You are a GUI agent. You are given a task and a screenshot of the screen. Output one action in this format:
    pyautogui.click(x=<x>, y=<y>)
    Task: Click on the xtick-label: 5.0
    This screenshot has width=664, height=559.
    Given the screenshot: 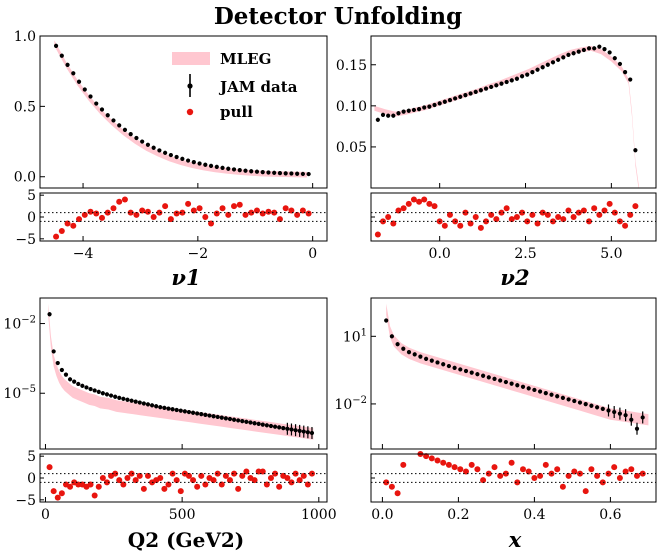 What is the action you would take?
    pyautogui.click(x=611, y=254)
    